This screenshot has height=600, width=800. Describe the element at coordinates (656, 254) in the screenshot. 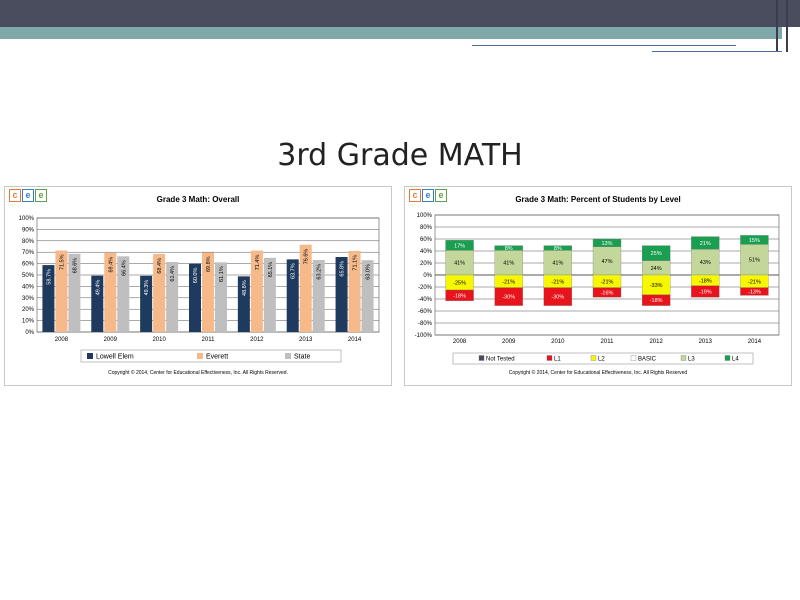

I see `data-label: 25%` at that location.